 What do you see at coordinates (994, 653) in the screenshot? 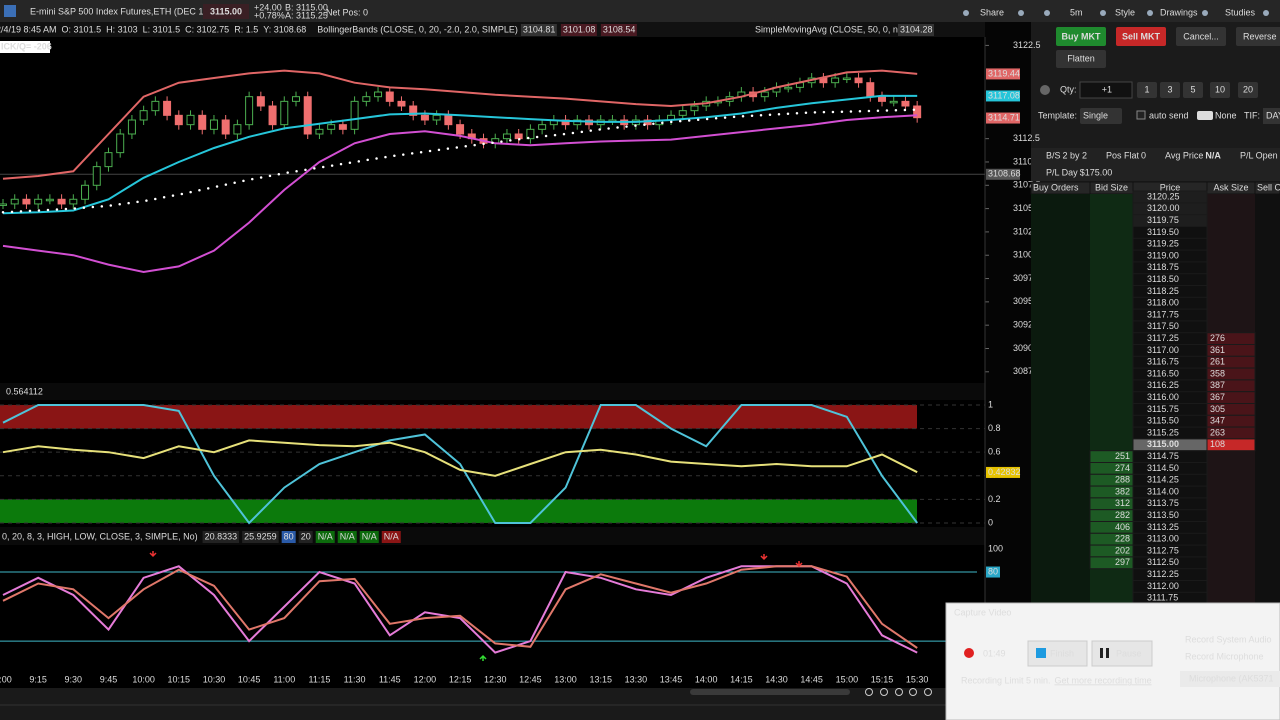
I see `timer: 01:49` at bounding box center [994, 653].